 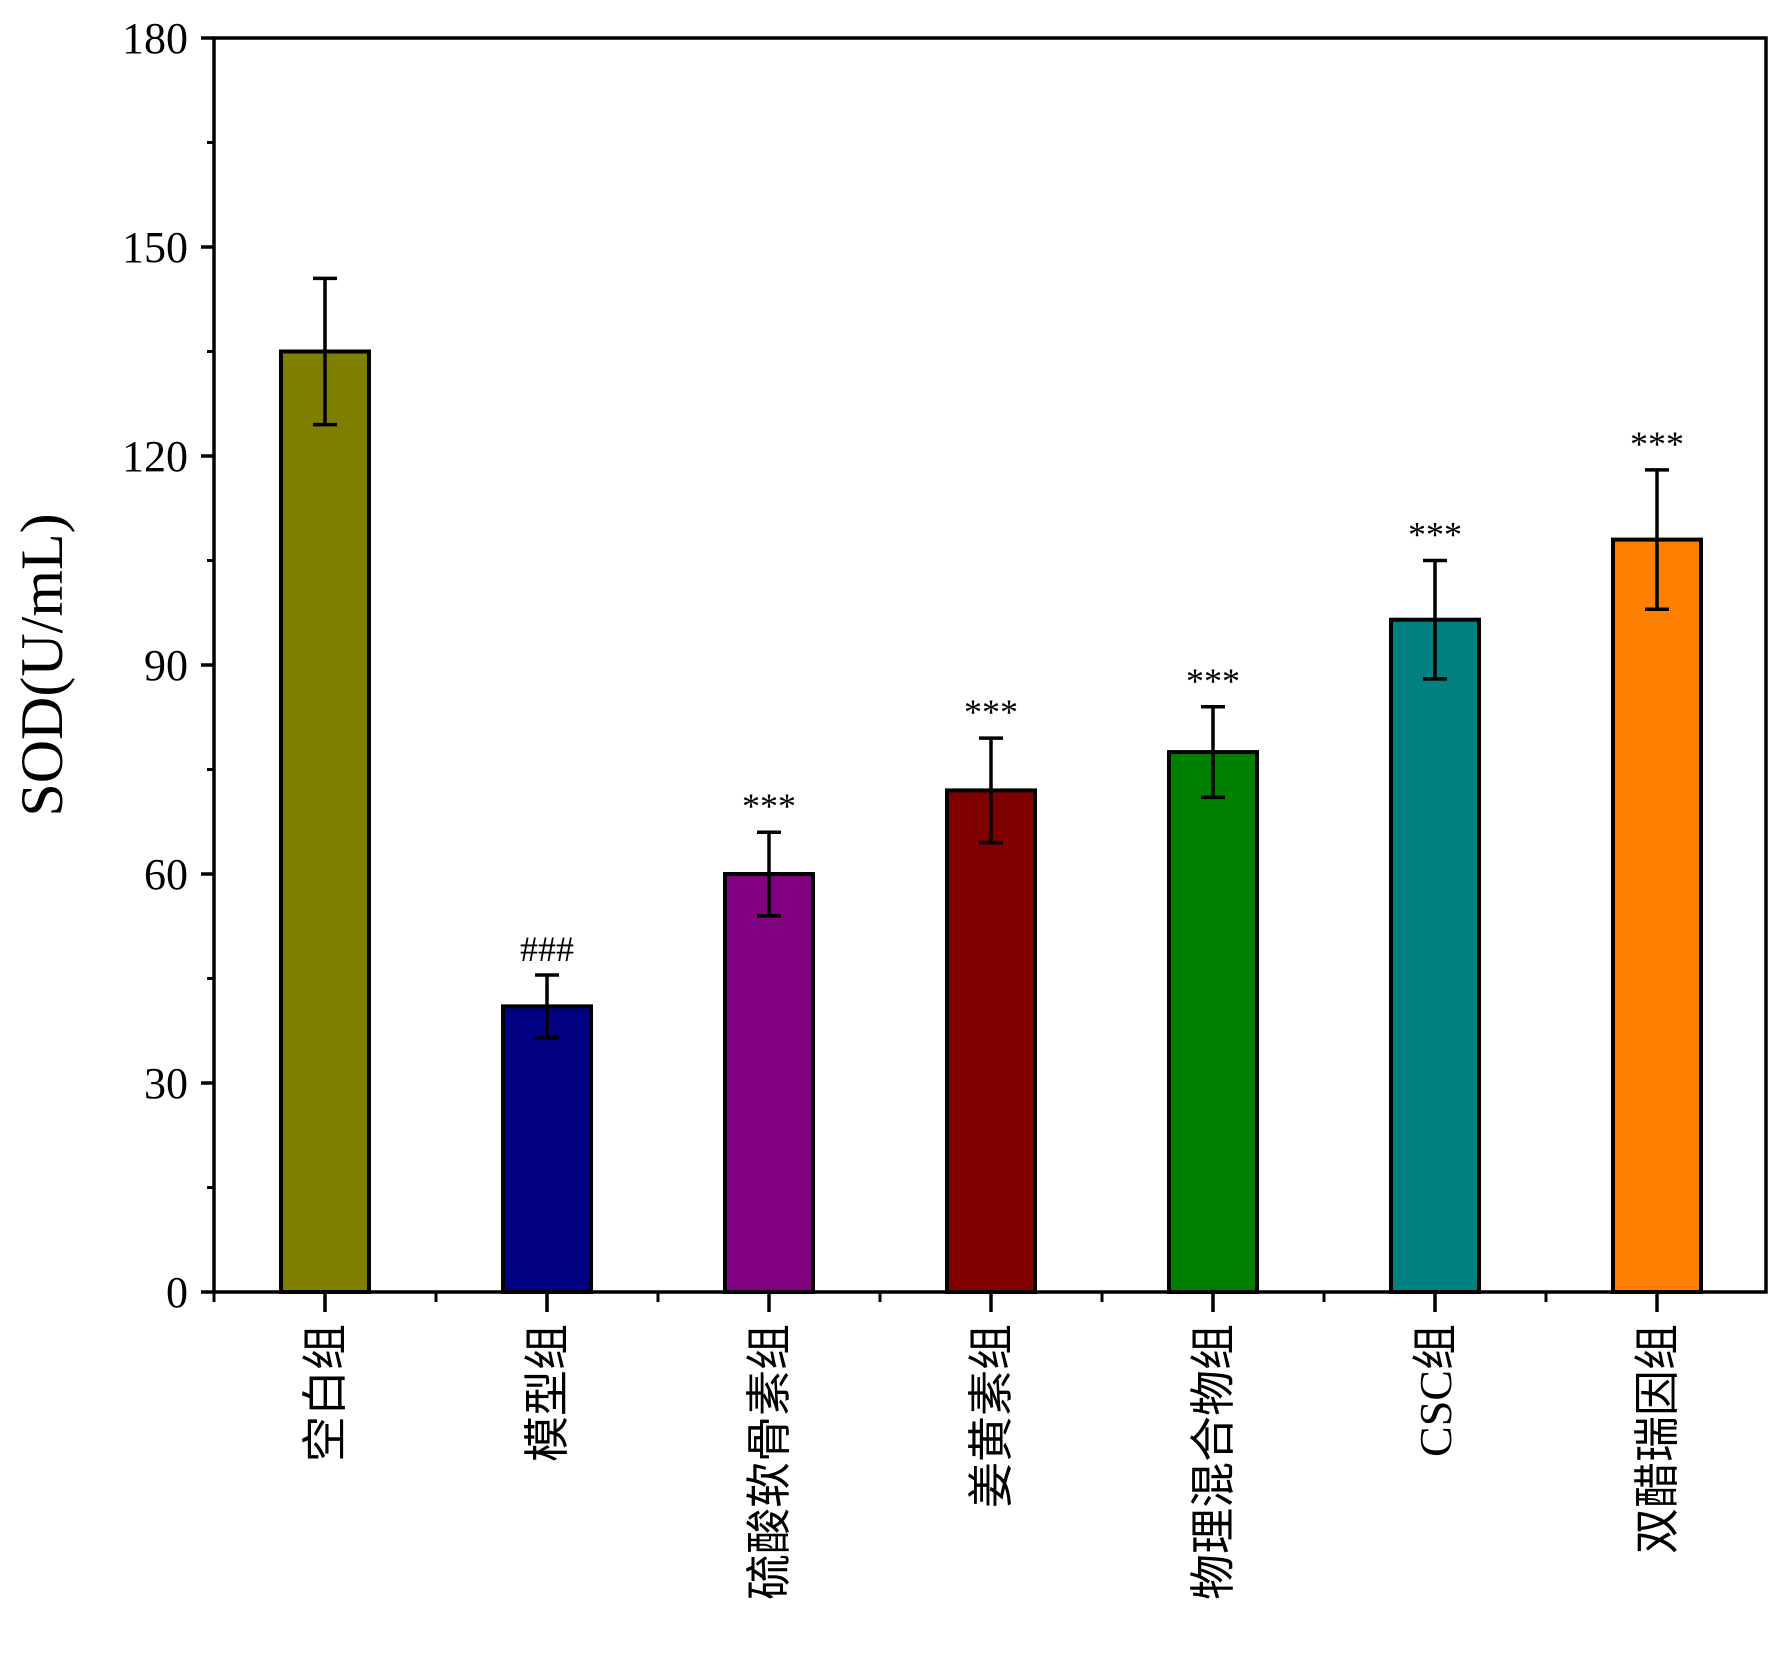 What do you see at coordinates (991, 712) in the screenshot?
I see `significance-label-4: ***` at bounding box center [991, 712].